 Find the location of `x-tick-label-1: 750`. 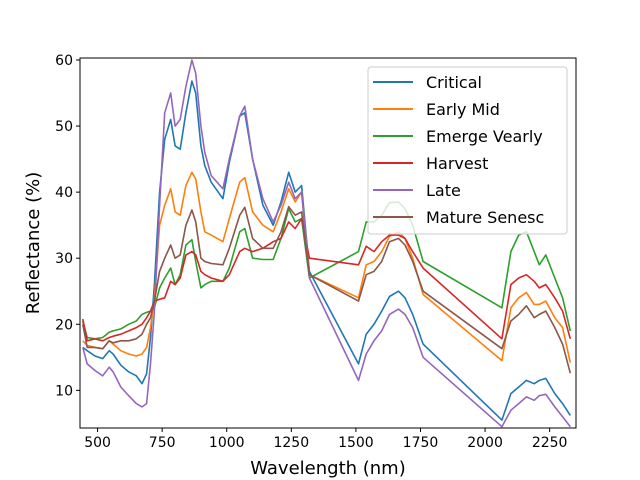

x-tick-label-1: 750 is located at coordinates (162, 443).